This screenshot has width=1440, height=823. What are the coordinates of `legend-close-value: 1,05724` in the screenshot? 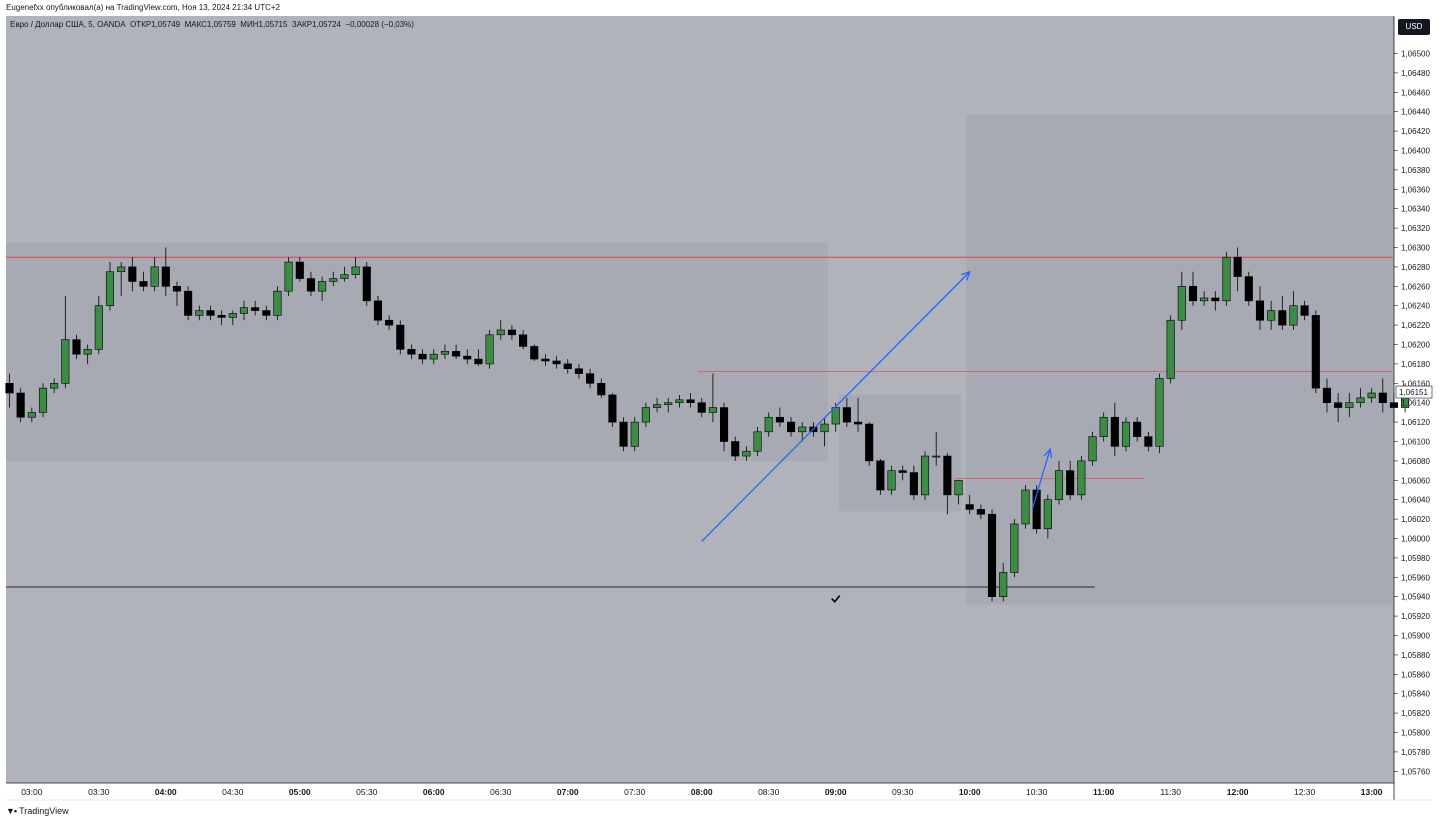 It's located at (326, 24).